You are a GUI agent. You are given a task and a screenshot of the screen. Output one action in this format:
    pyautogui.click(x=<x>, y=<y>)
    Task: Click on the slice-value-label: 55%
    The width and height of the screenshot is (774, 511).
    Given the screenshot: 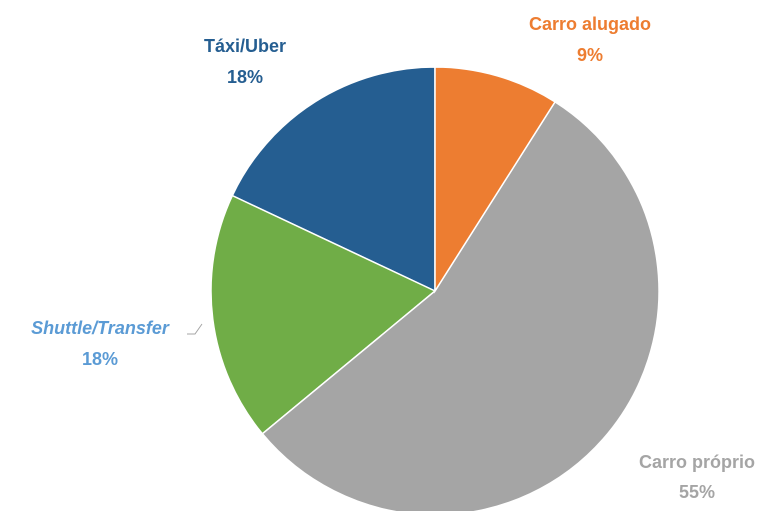 What is the action you would take?
    pyautogui.click(x=697, y=492)
    